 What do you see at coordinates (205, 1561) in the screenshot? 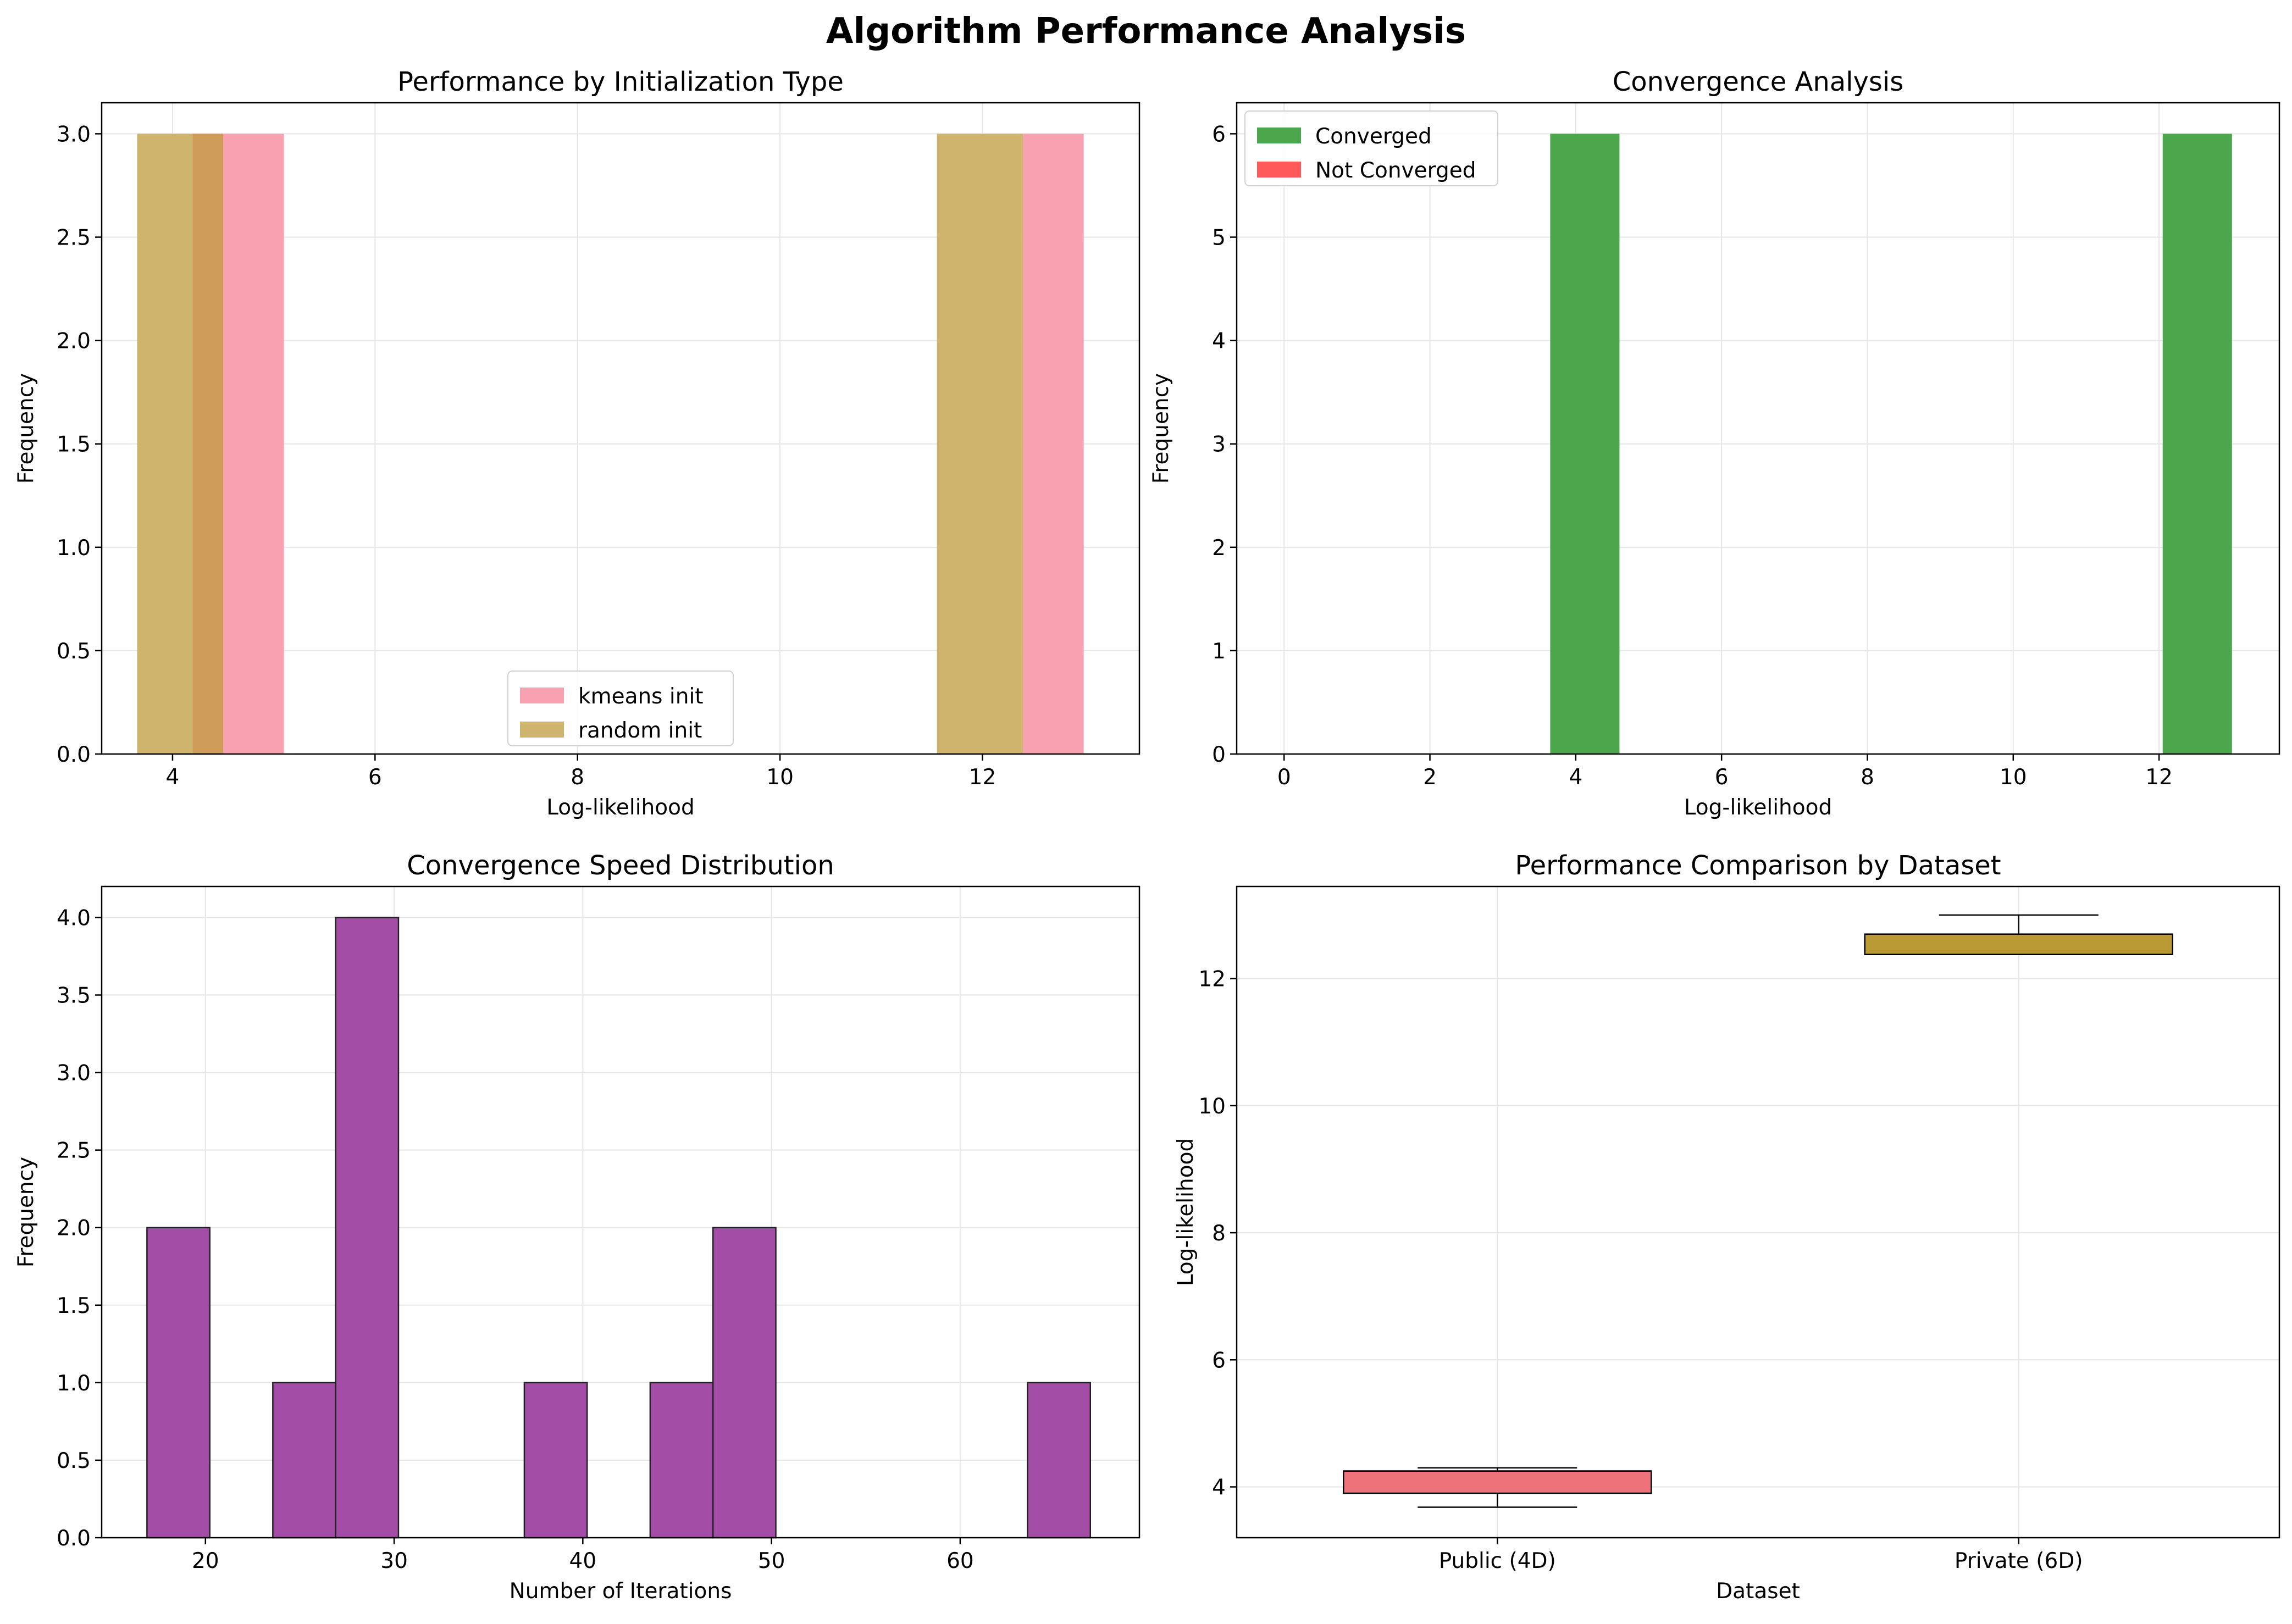
I see `x-tick-label: 20` at bounding box center [205, 1561].